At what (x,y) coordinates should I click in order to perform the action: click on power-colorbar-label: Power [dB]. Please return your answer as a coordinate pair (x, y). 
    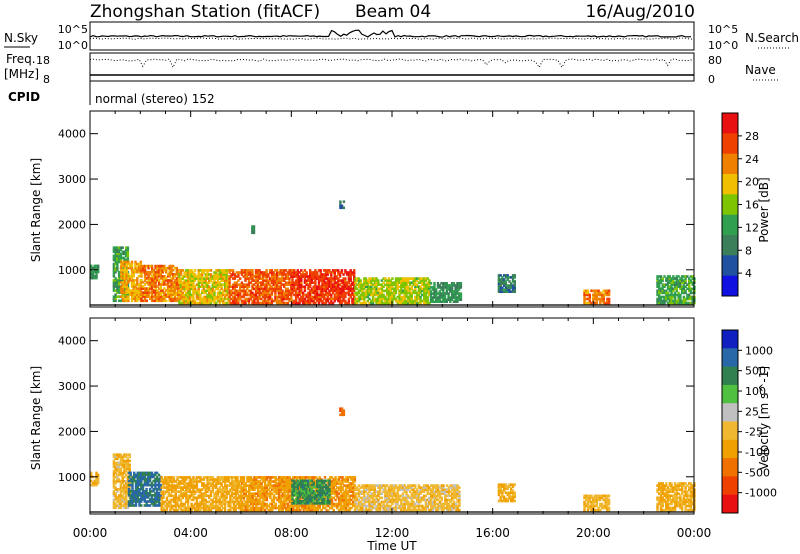
    Looking at the image, I should click on (764, 209).